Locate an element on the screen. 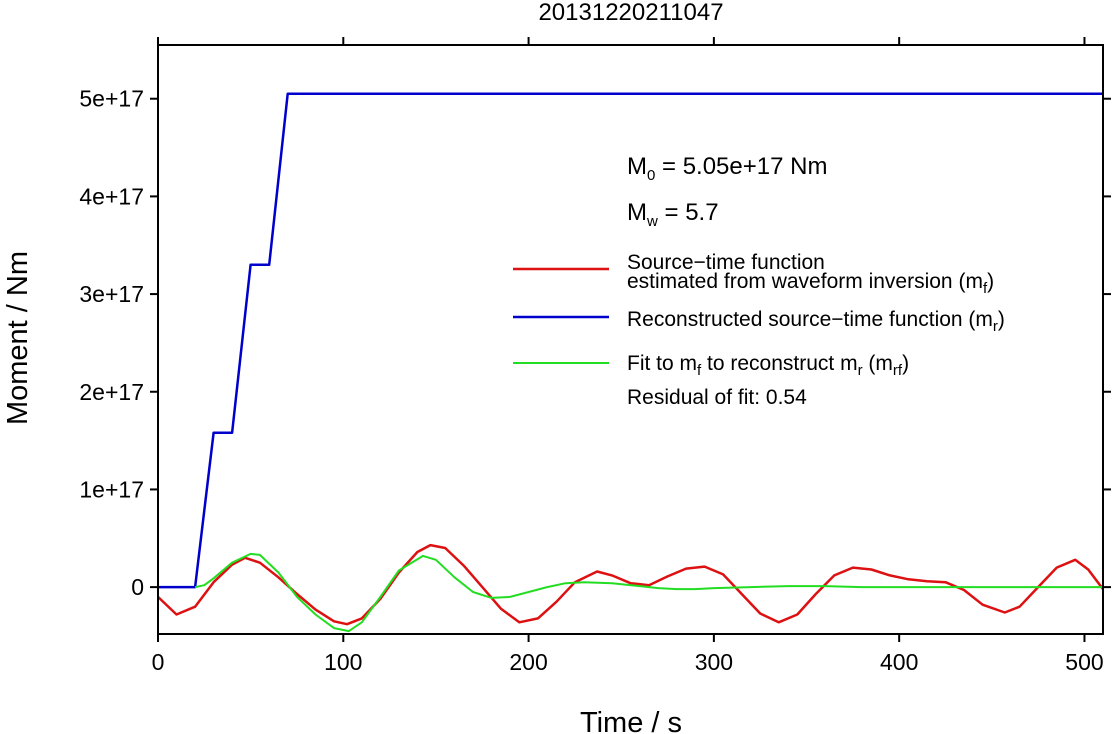 The image size is (1117, 734). x-tick-label: 300 is located at coordinates (714, 662).